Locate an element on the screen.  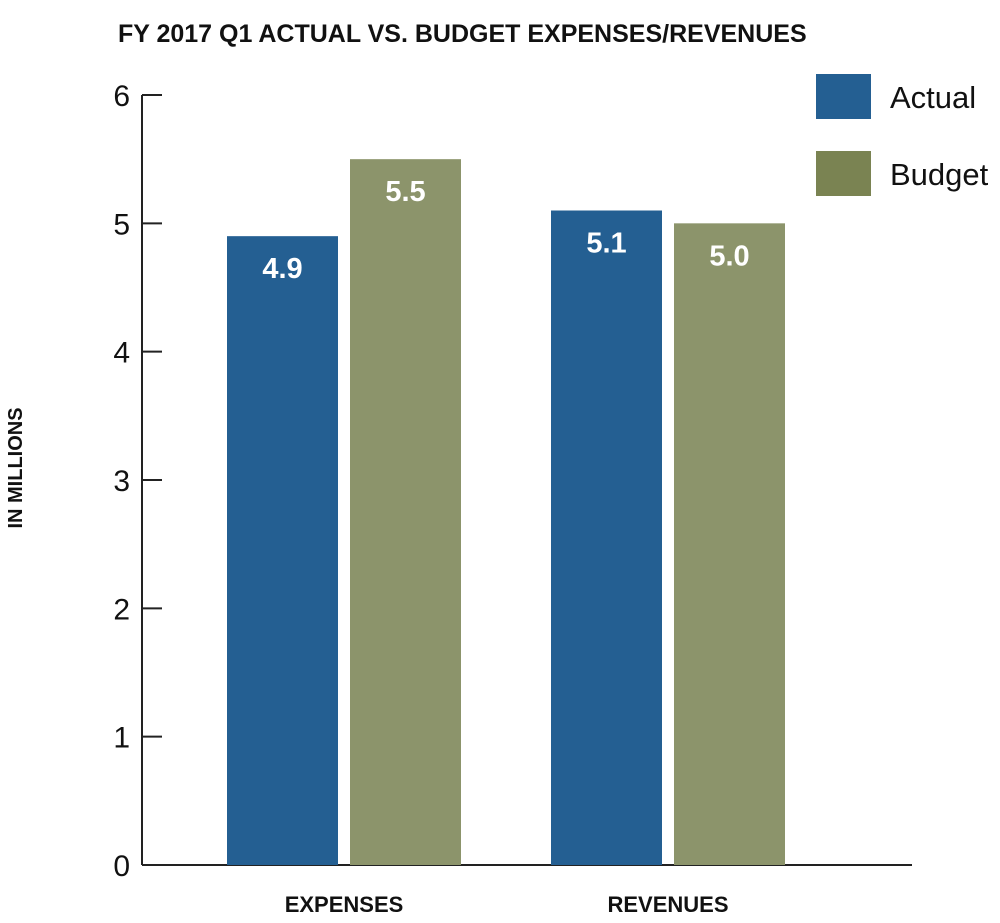
legend-label-actual: Actual is located at coordinates (933, 97).